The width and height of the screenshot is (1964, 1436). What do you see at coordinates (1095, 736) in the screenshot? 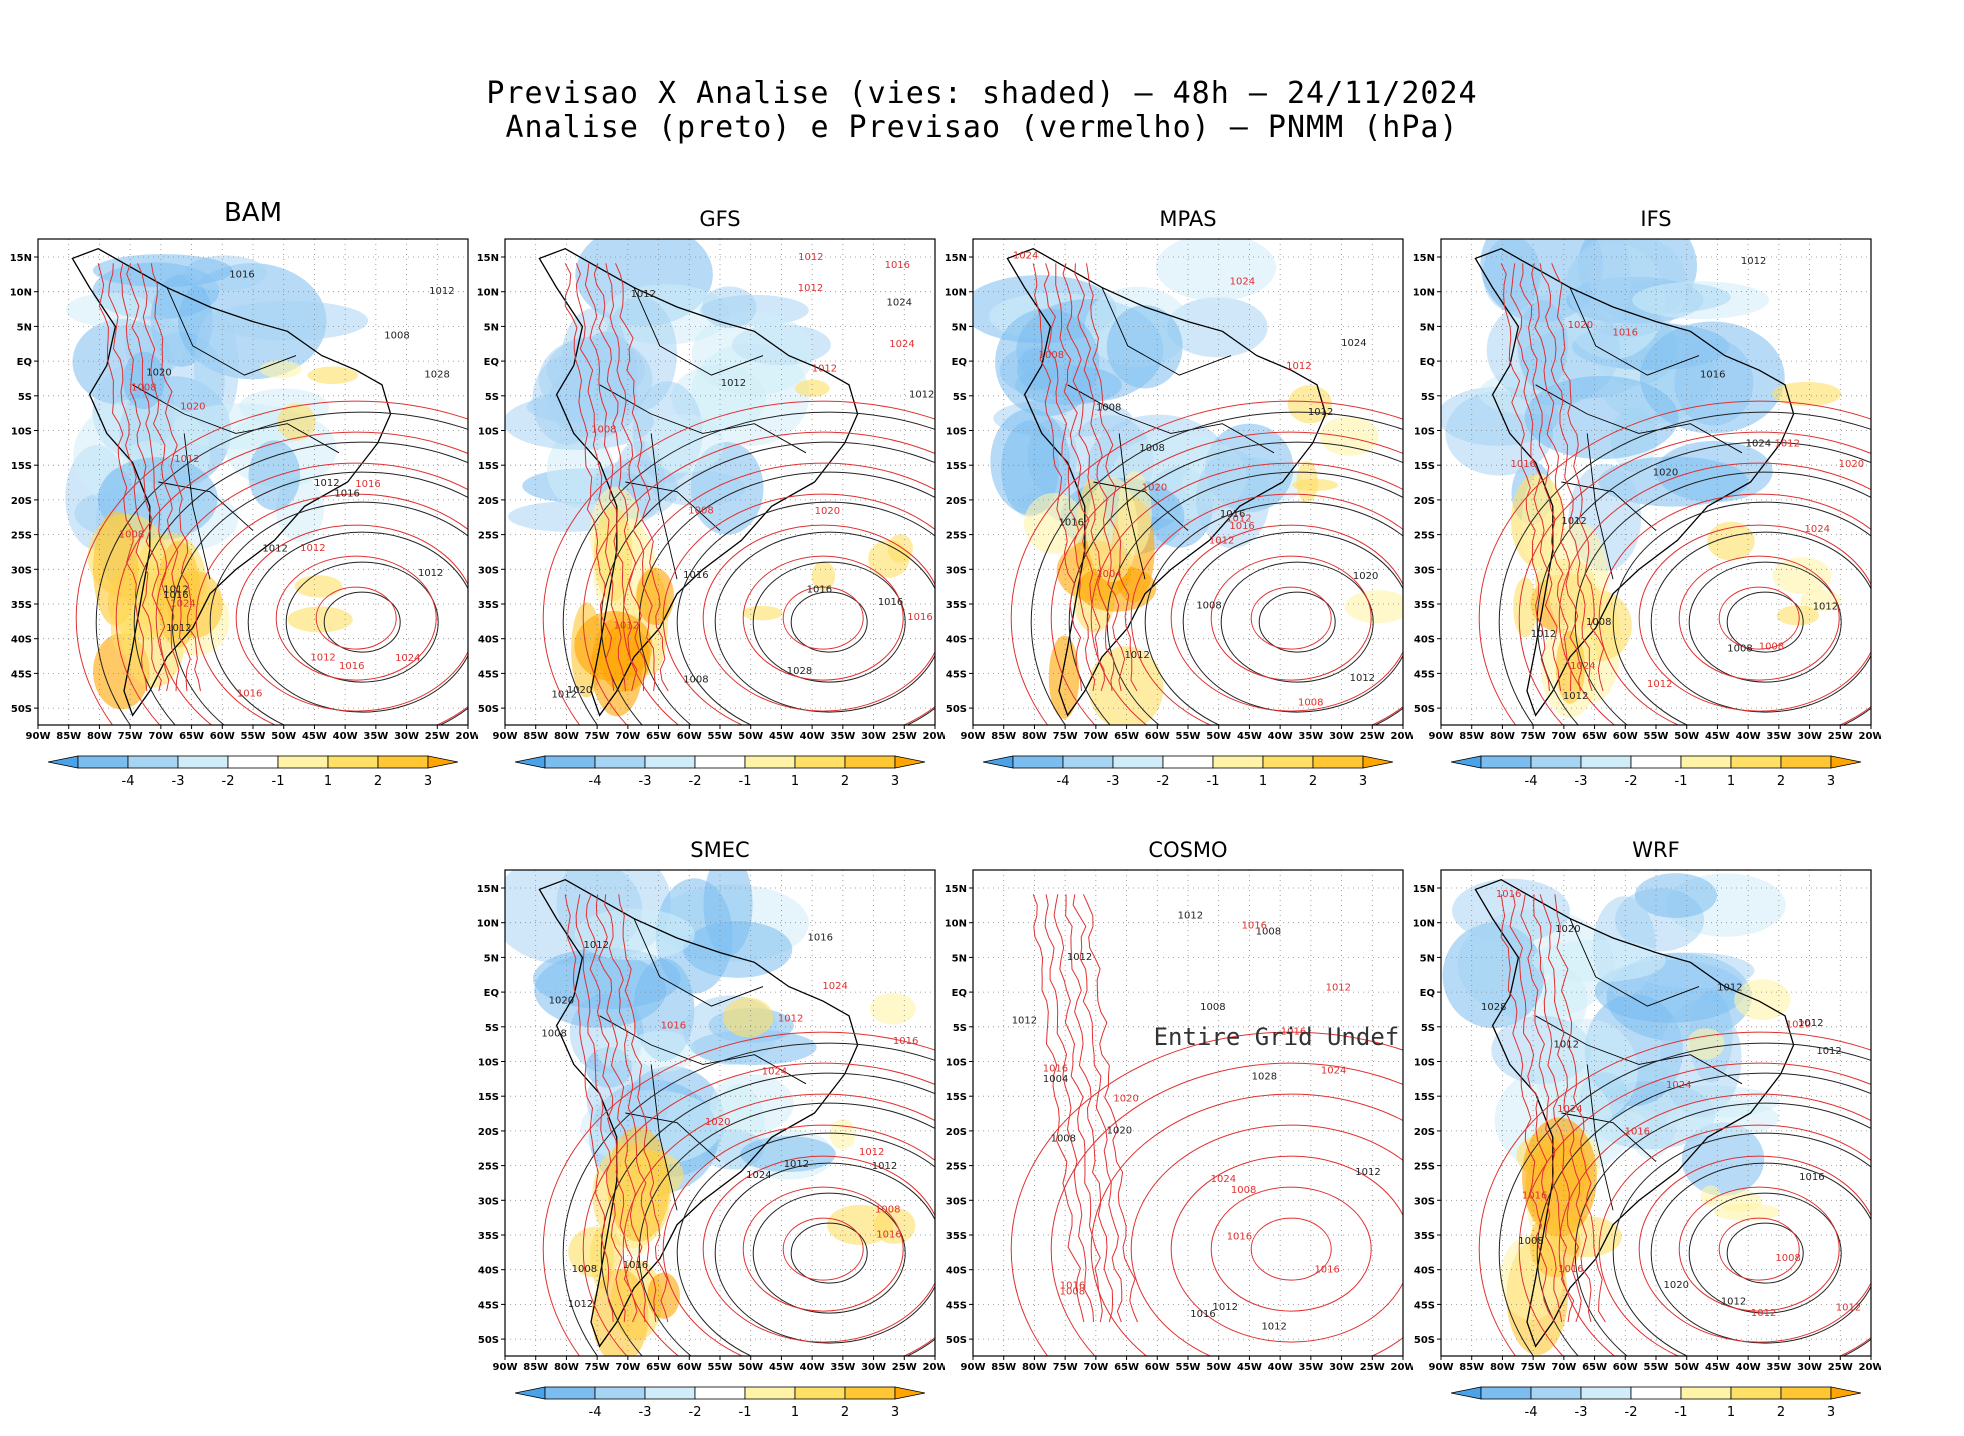
I see `lon-tick-label: 70W` at bounding box center [1095, 736].